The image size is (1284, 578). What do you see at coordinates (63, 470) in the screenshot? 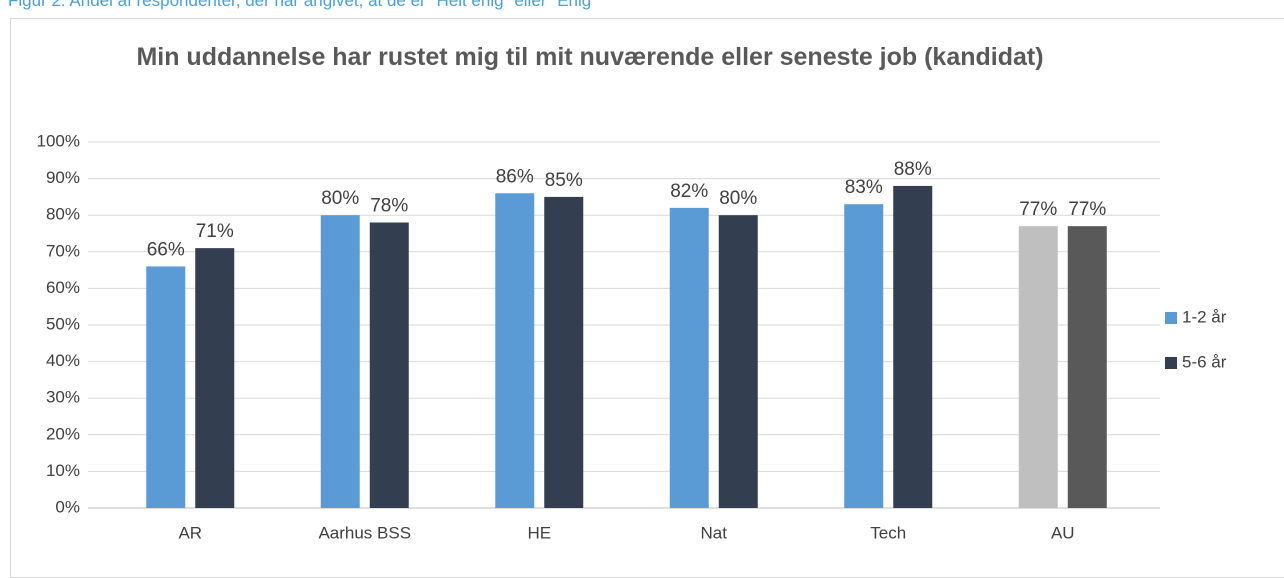
I see `y-tick-label: 10%` at bounding box center [63, 470].